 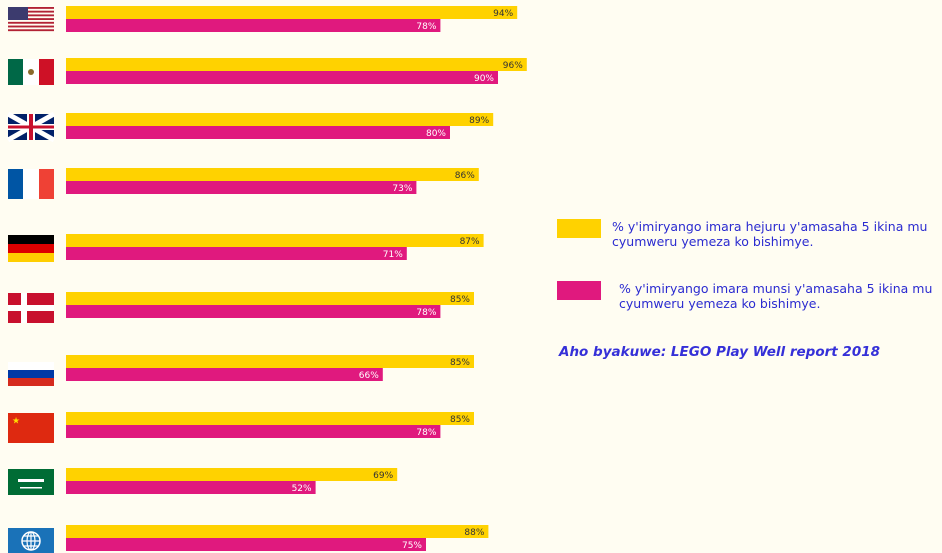 What do you see at coordinates (719, 352) in the screenshot?
I see `source-note: Aho byakuwe: LEGO Play Well report 2018` at bounding box center [719, 352].